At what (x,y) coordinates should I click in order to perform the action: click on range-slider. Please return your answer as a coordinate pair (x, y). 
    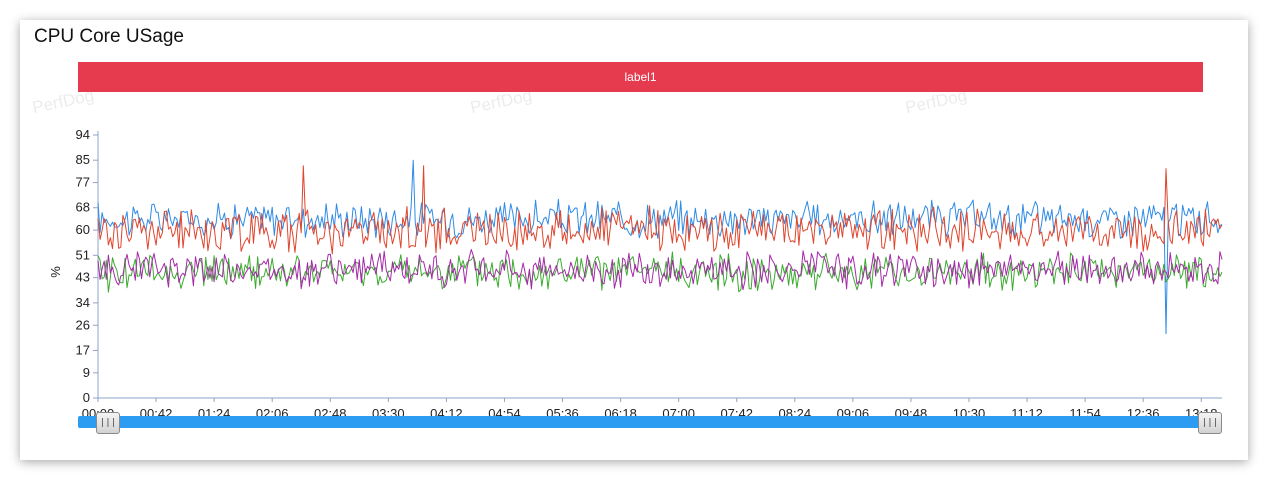
    Looking at the image, I should click on (640, 422).